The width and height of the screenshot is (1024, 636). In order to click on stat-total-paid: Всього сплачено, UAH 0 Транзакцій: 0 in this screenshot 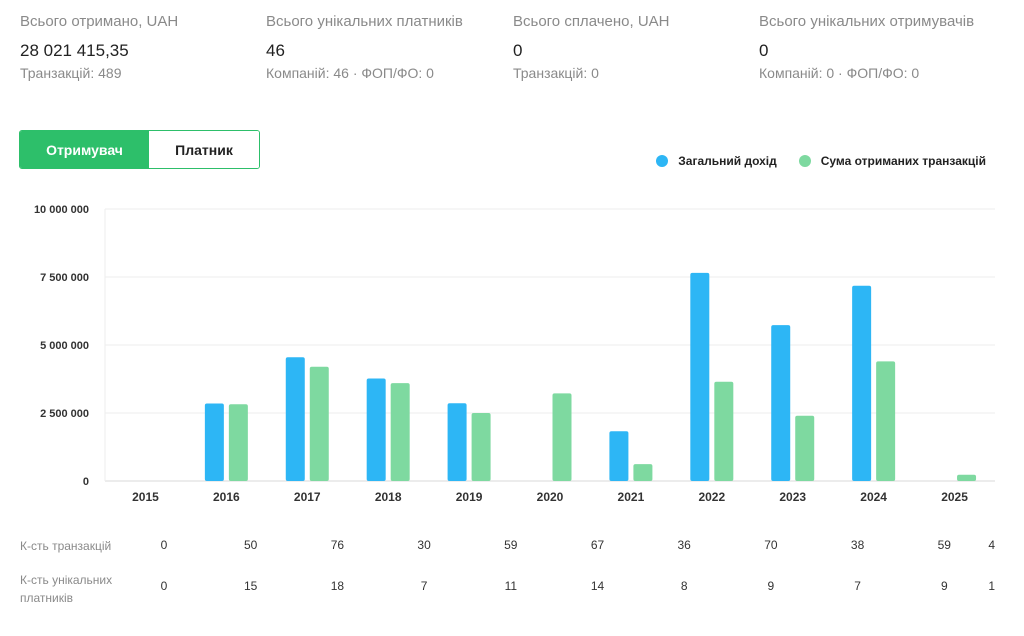, I will do `click(633, 47)`.